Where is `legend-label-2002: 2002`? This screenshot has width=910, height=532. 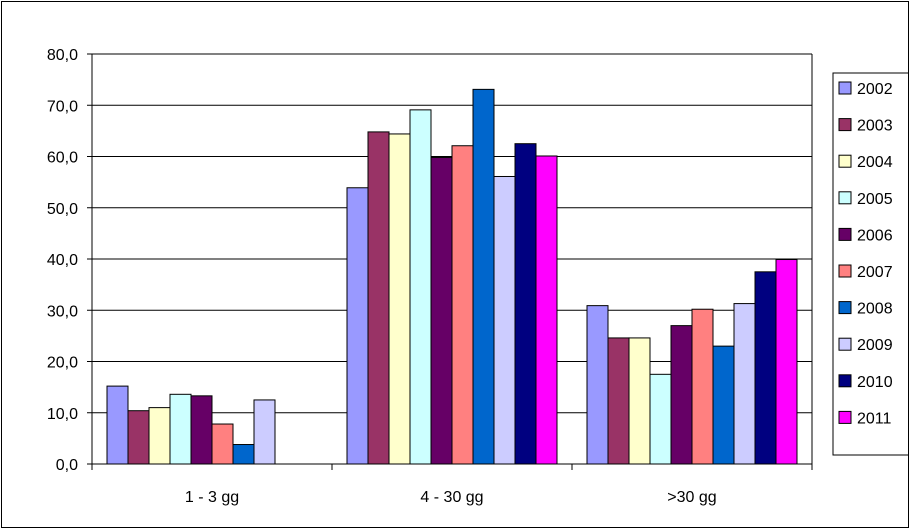 legend-label-2002: 2002 is located at coordinates (875, 89).